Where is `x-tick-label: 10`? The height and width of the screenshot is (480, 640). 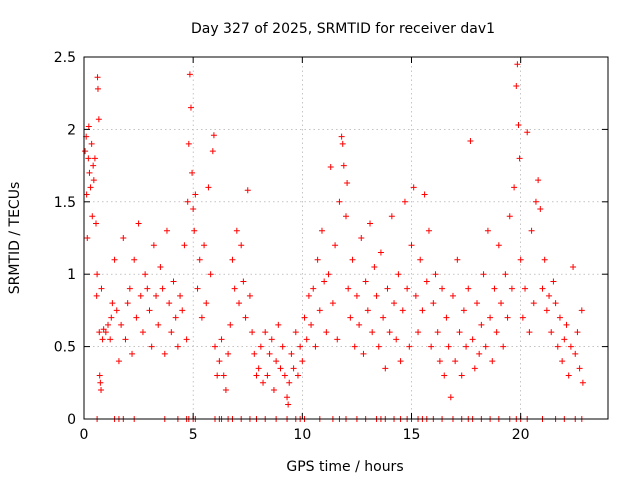 x-tick-label: 10 is located at coordinates (302, 435).